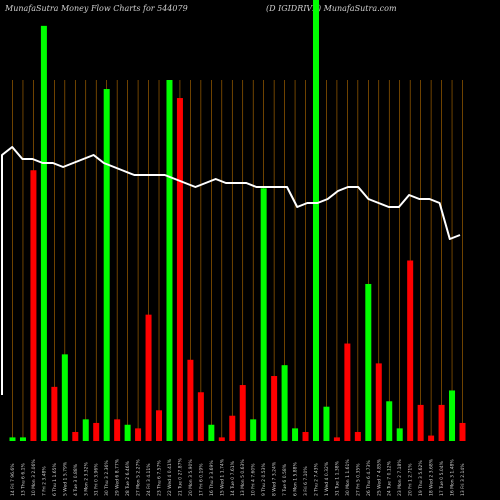 Image resolution: width=500 pixels, height=500 pixels. I want to click on x-tick-label: 8 Wed 7 3.24%, so click(275, 478).